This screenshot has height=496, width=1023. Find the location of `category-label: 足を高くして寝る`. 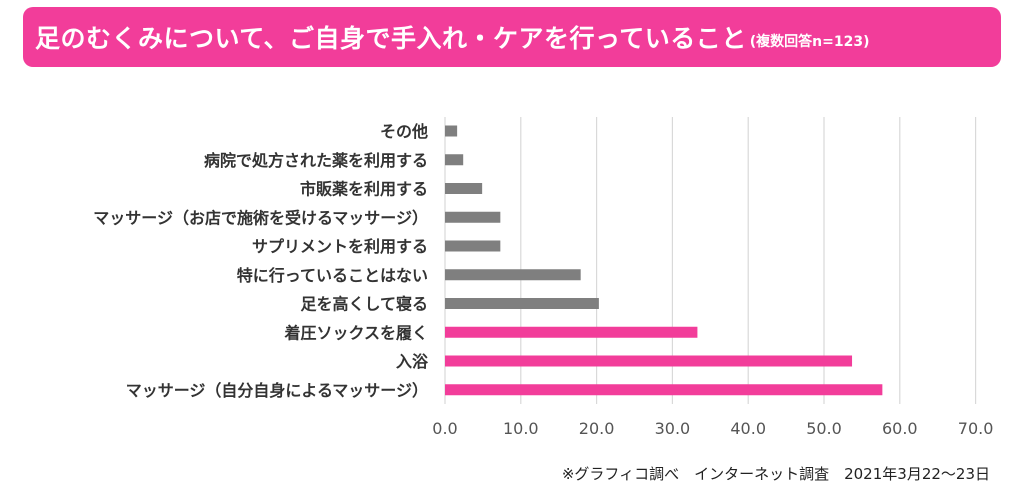

category-label: 足を高くして寝る is located at coordinates (364, 304).